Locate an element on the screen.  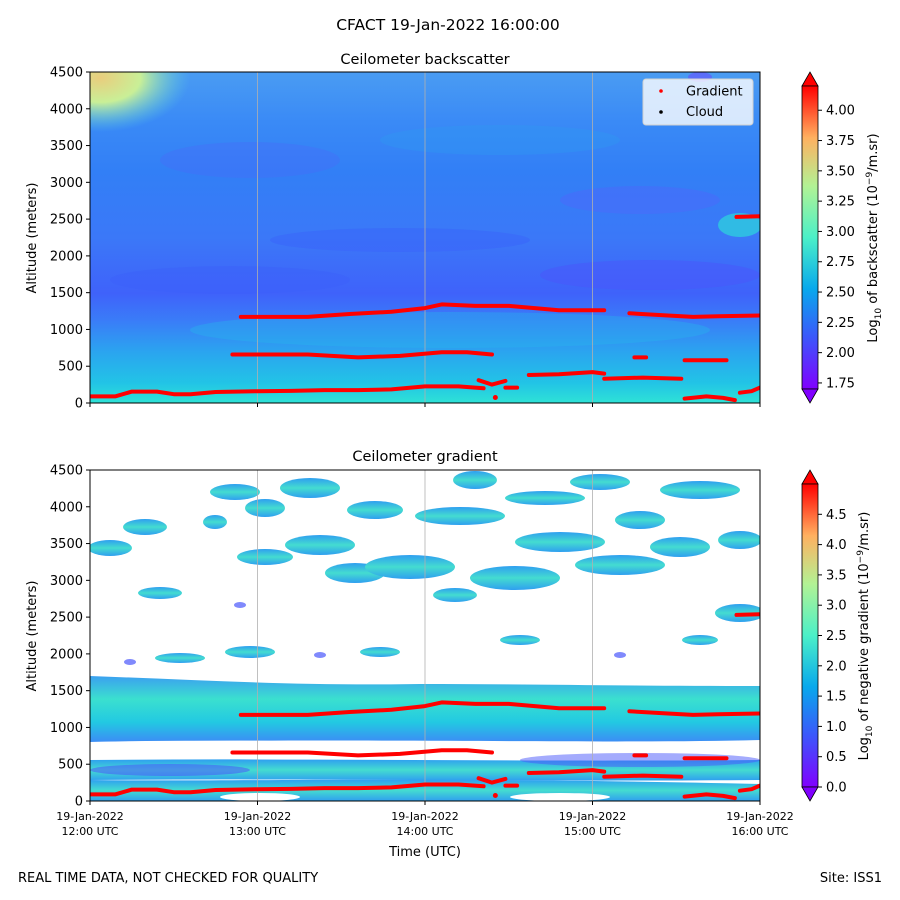
colorbar-tick-label: 2.00 is located at coordinates (840, 353).